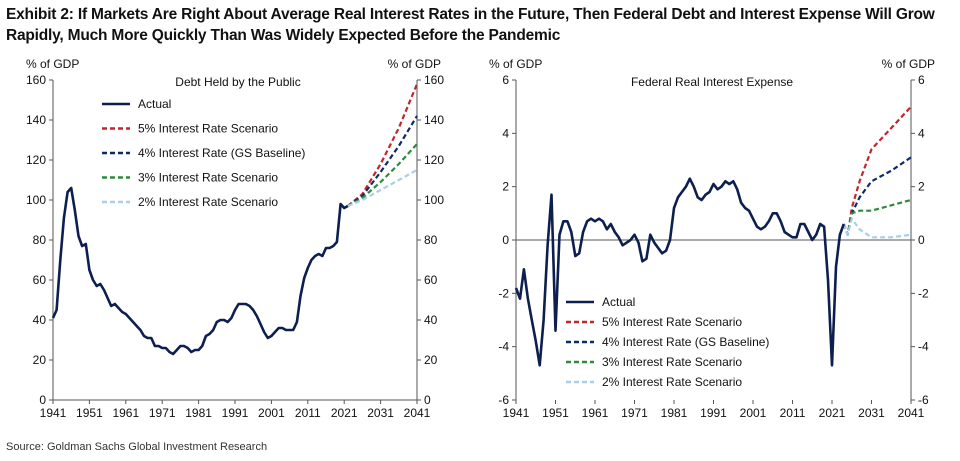 The image size is (960, 461). I want to click on y-tick-label-right: 100, so click(434, 200).